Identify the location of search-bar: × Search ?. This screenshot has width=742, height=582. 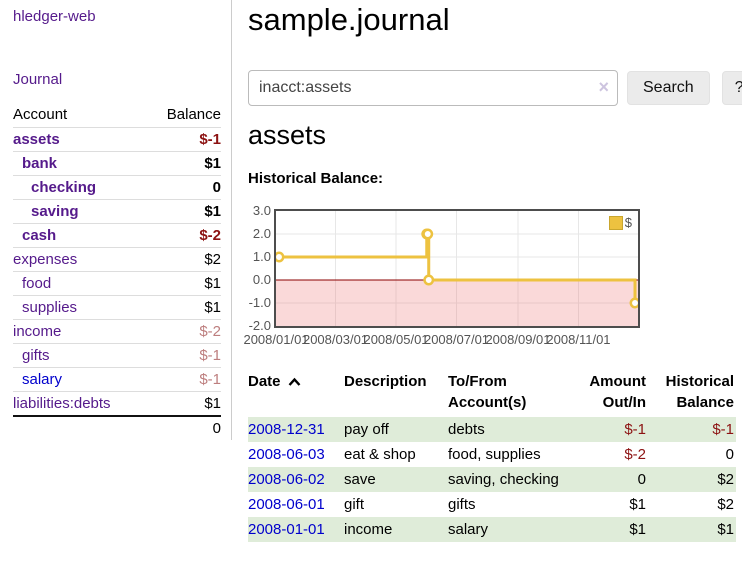
(495, 88).